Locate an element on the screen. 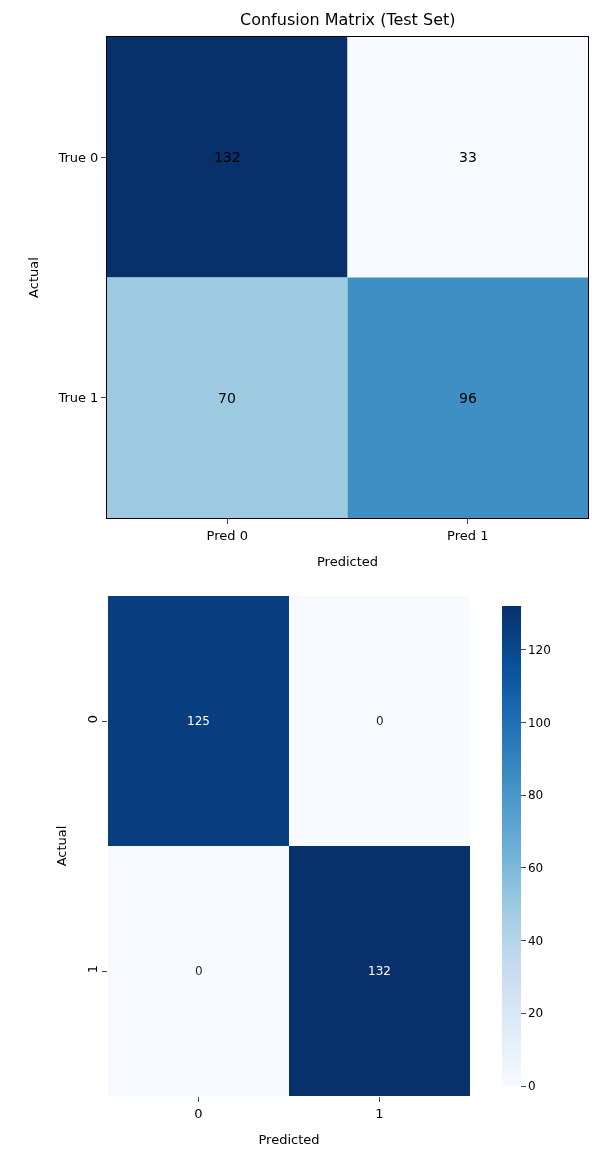  data-label: 33 is located at coordinates (468, 157).